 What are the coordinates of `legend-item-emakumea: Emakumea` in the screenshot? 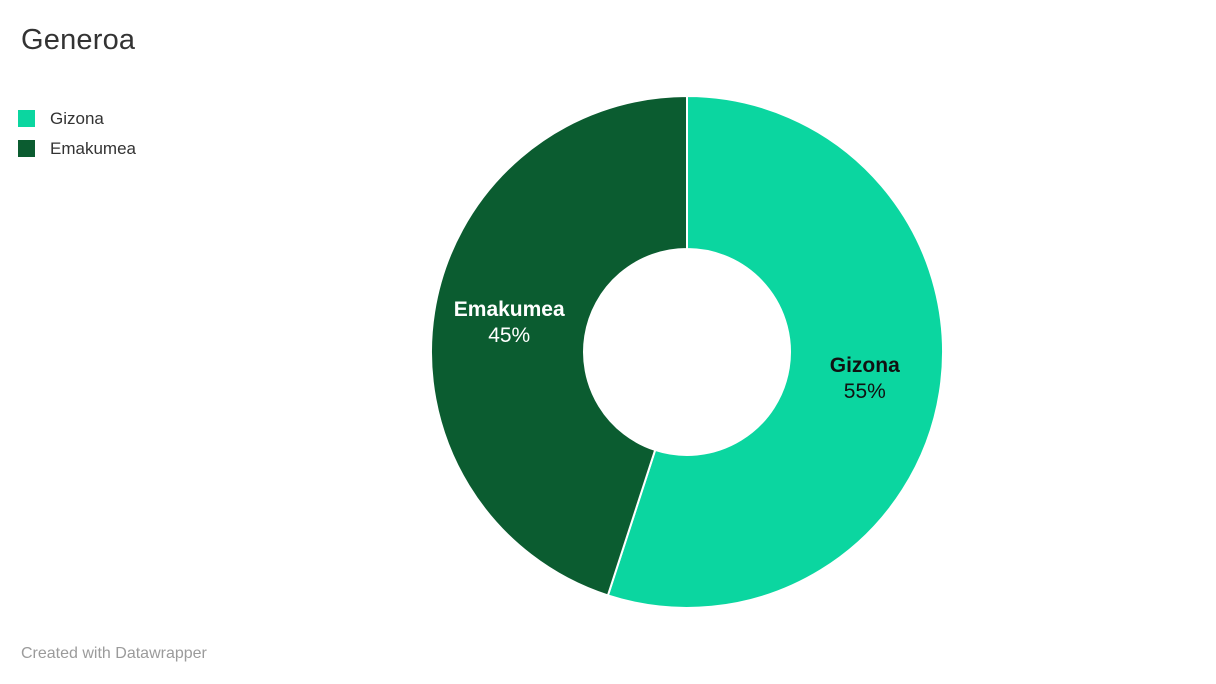 It's located at (77, 148).